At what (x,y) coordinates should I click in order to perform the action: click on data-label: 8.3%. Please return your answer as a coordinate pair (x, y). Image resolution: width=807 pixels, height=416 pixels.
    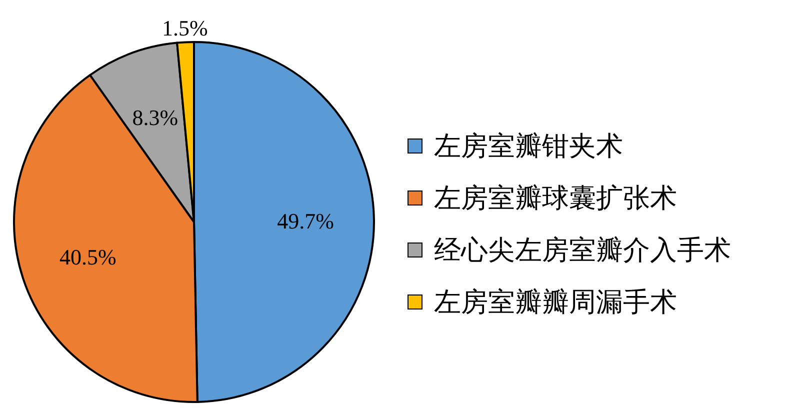
    Looking at the image, I should click on (155, 117).